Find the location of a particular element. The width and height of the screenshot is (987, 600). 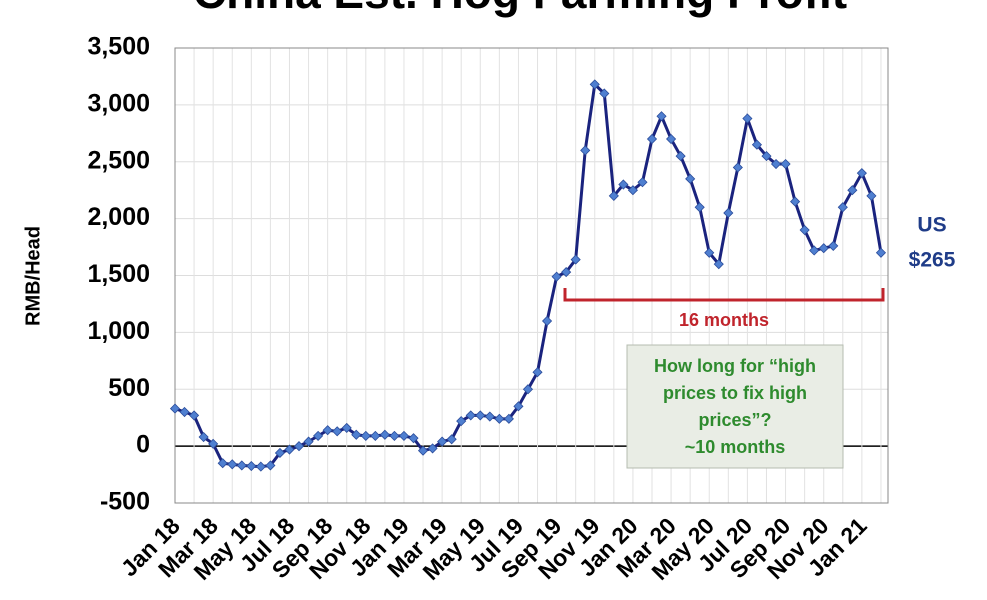

end-label: US is located at coordinates (931, 225).